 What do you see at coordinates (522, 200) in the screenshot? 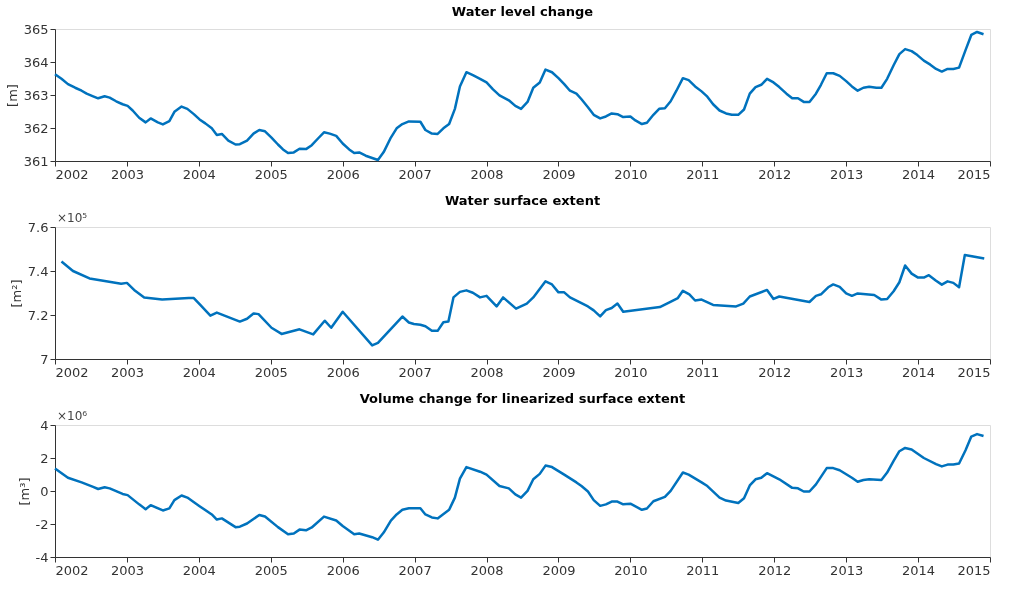
I see `chart-title: Water surface extent` at bounding box center [522, 200].